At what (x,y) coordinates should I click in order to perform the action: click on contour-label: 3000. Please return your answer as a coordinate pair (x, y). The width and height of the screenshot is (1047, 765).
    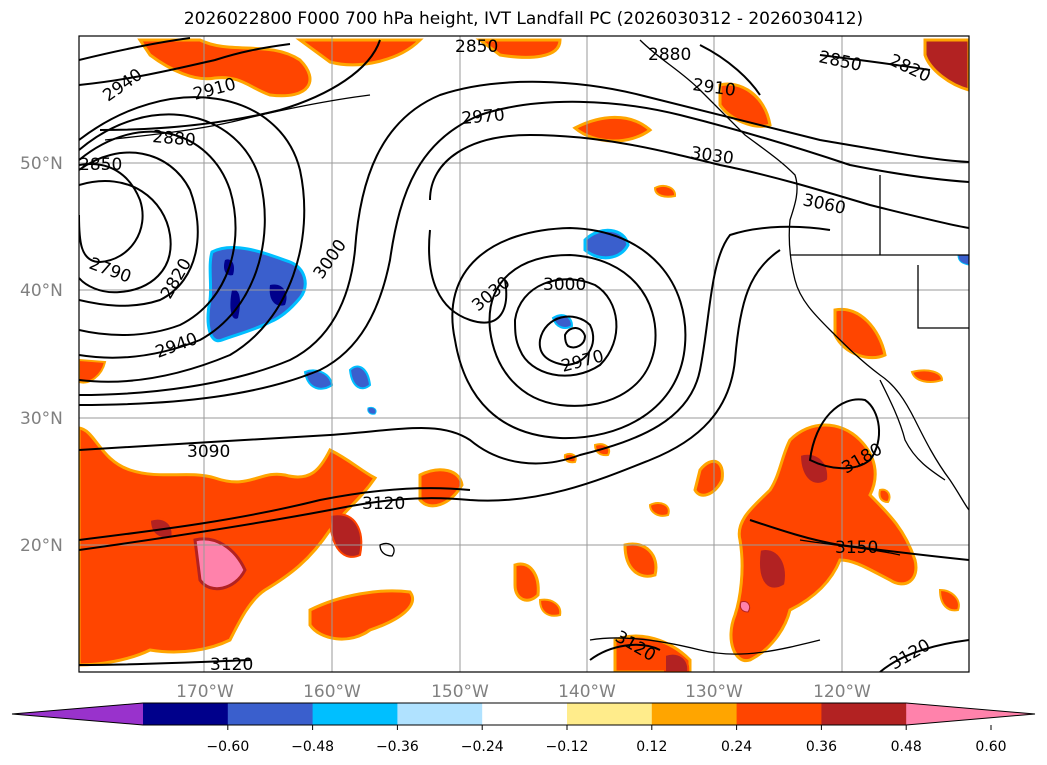
    Looking at the image, I should click on (564, 285).